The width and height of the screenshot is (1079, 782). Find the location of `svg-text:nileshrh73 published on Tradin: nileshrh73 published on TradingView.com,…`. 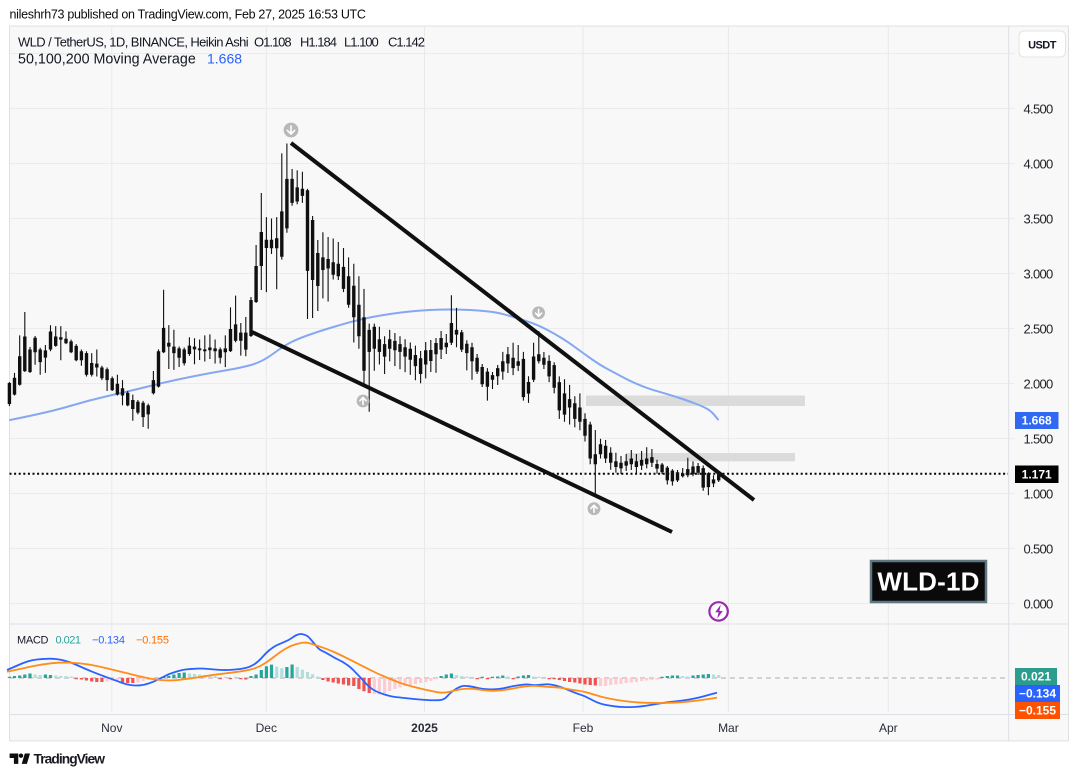

svg-text:nileshrh73 published on Tradin: nileshrh73 published on TradingView.com,… is located at coordinates (188, 15).